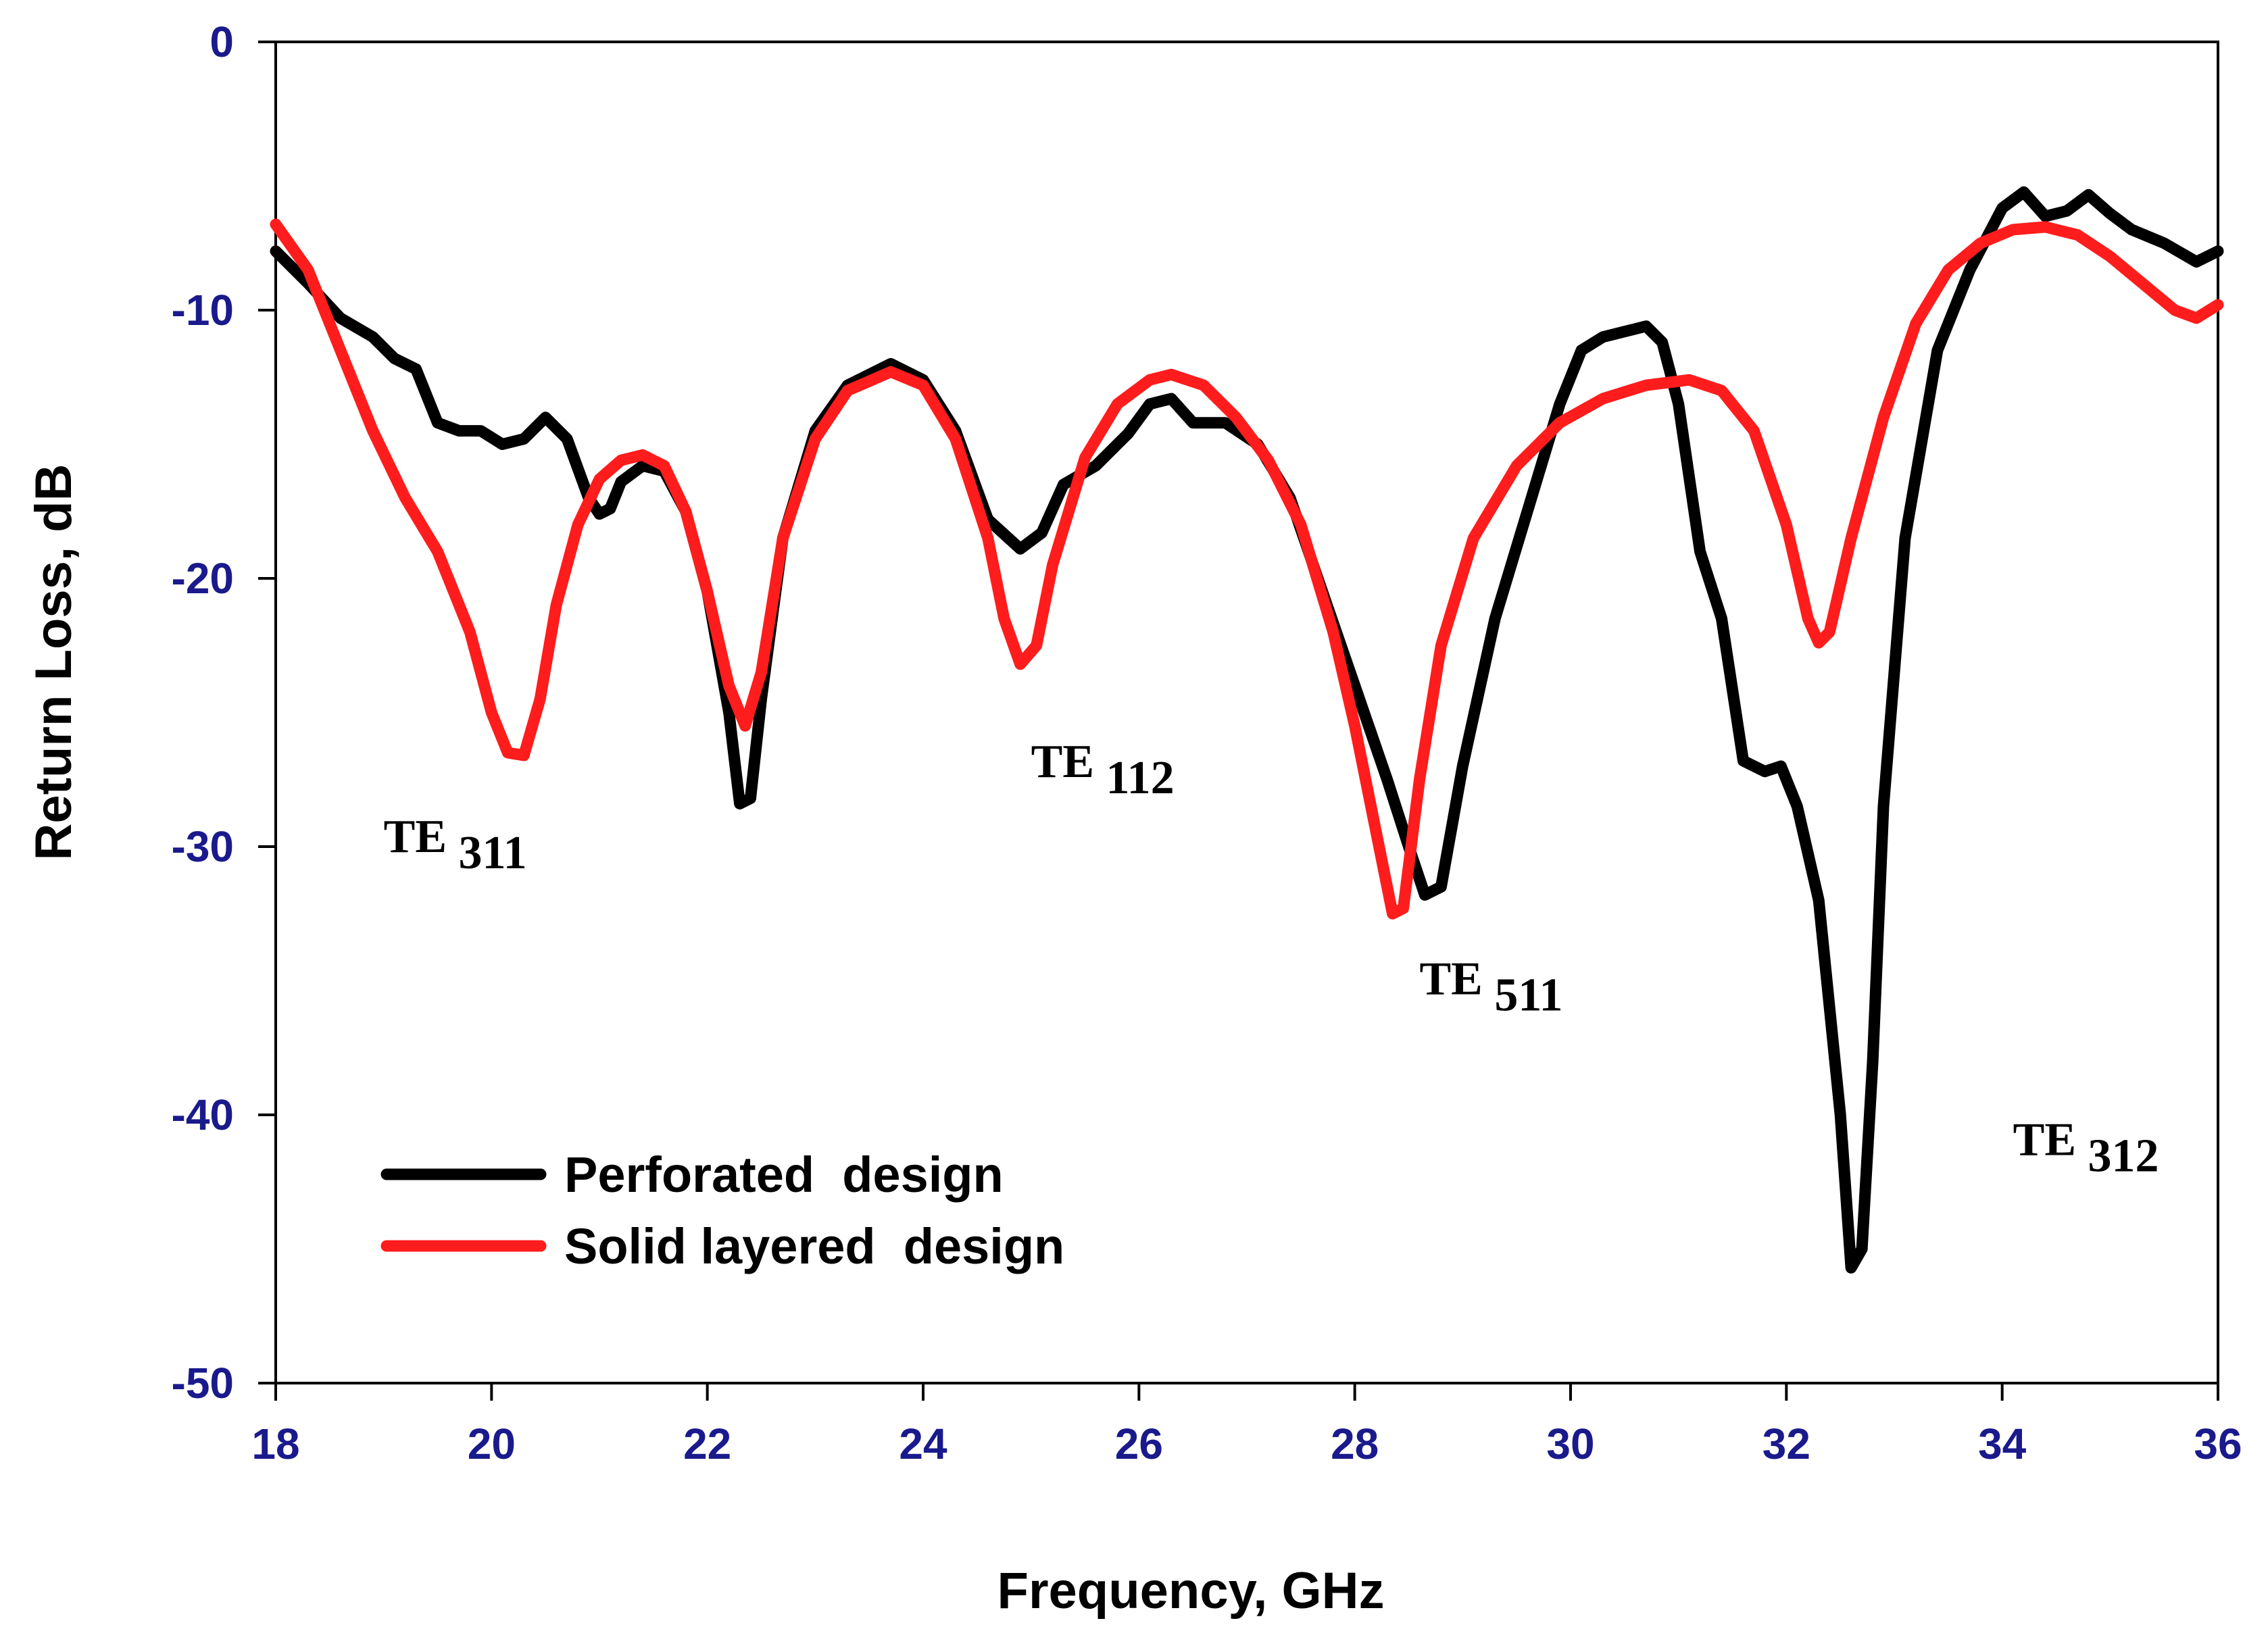 Image resolution: width=2268 pixels, height=1625 pixels. Describe the element at coordinates (1528, 995) in the screenshot. I see `mode-label-subscript: 511` at that location.